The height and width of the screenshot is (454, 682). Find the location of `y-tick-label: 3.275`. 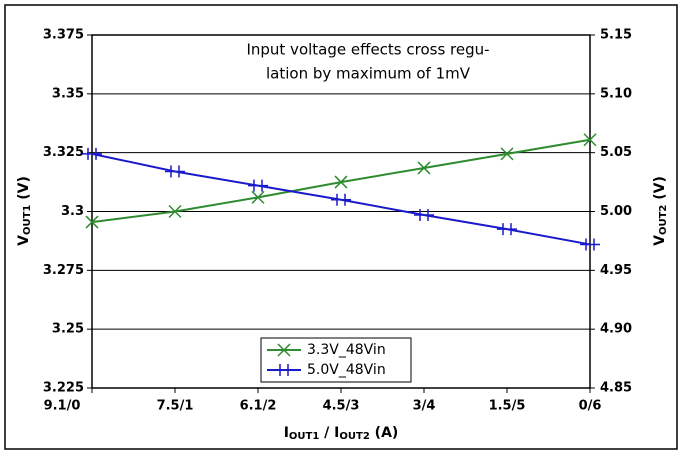

y-tick-label: 3.275 is located at coordinates (63, 270).